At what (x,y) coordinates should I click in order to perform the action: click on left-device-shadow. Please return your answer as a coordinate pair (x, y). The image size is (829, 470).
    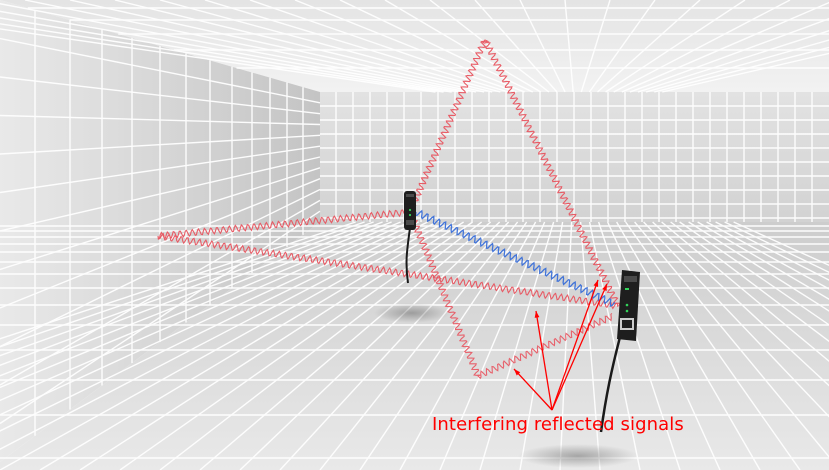
    Looking at the image, I should click on (412, 313).